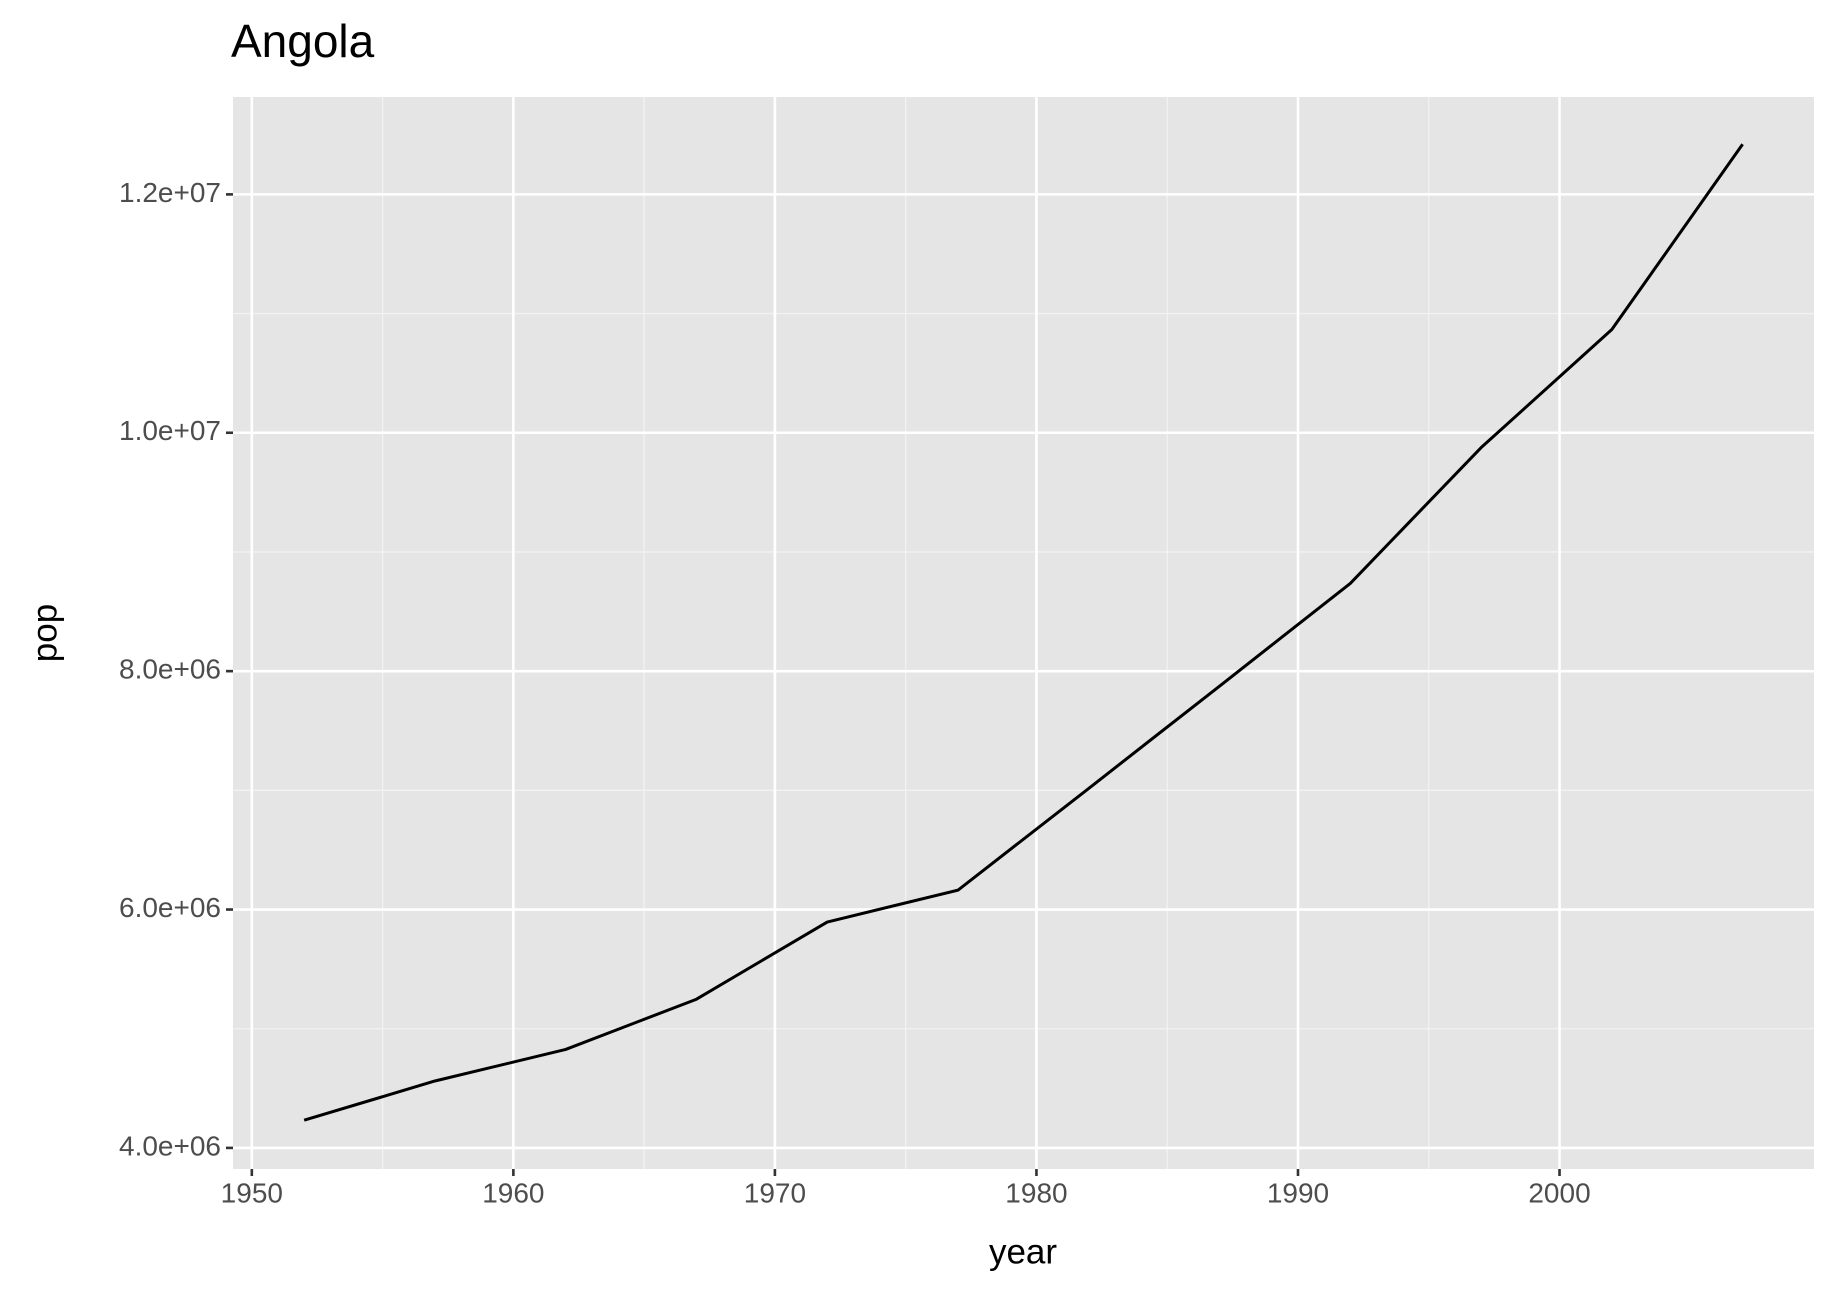 The width and height of the screenshot is (1829, 1295). Describe the element at coordinates (513, 1192) in the screenshot. I see `x-tick-label: 1960` at that location.